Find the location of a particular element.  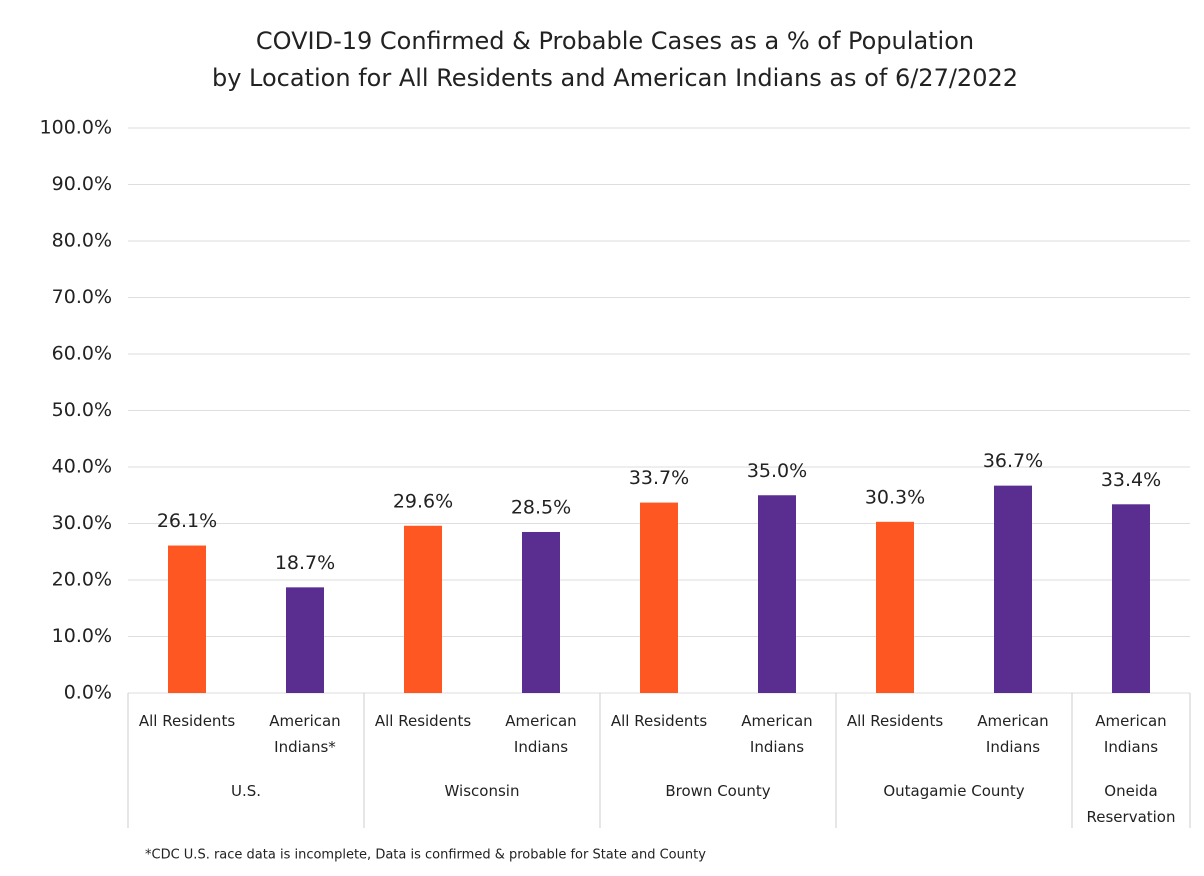

value-label: 29.6% is located at coordinates (423, 501).